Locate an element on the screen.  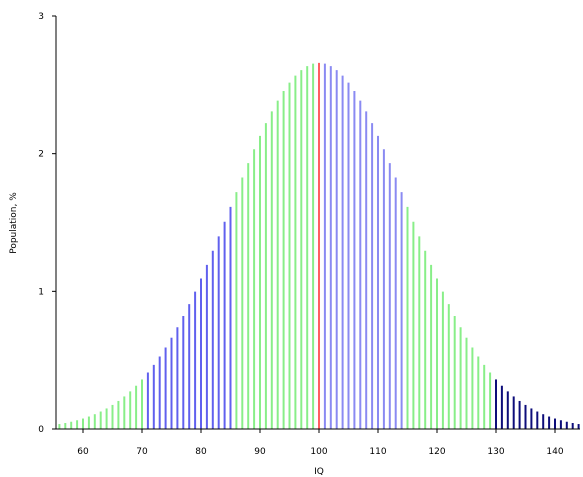
x-tick-label-110: 110 is located at coordinates (377, 452).